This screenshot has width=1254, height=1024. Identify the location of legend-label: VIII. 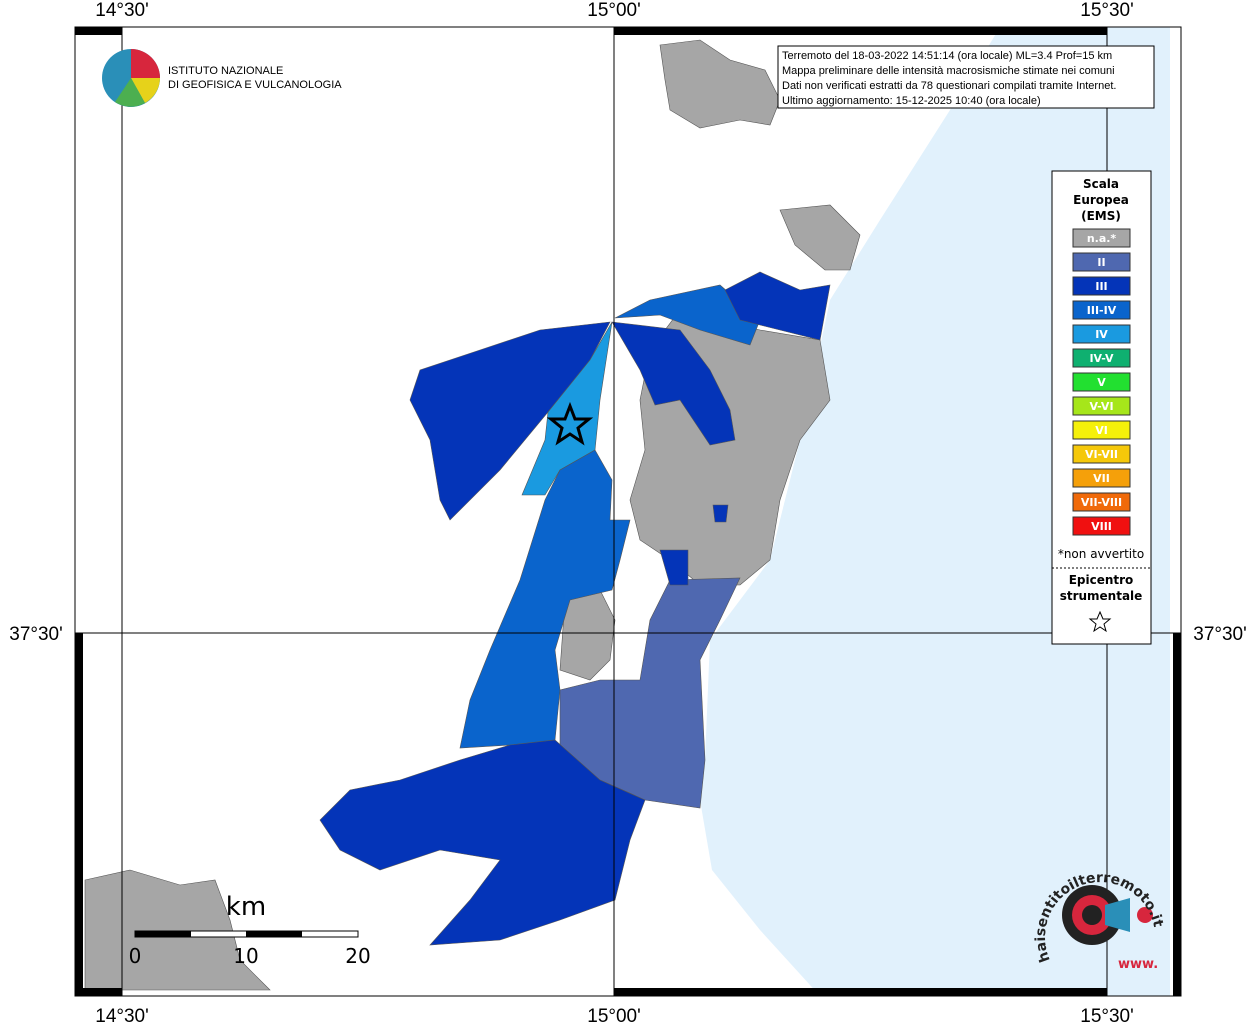
(1101, 526).